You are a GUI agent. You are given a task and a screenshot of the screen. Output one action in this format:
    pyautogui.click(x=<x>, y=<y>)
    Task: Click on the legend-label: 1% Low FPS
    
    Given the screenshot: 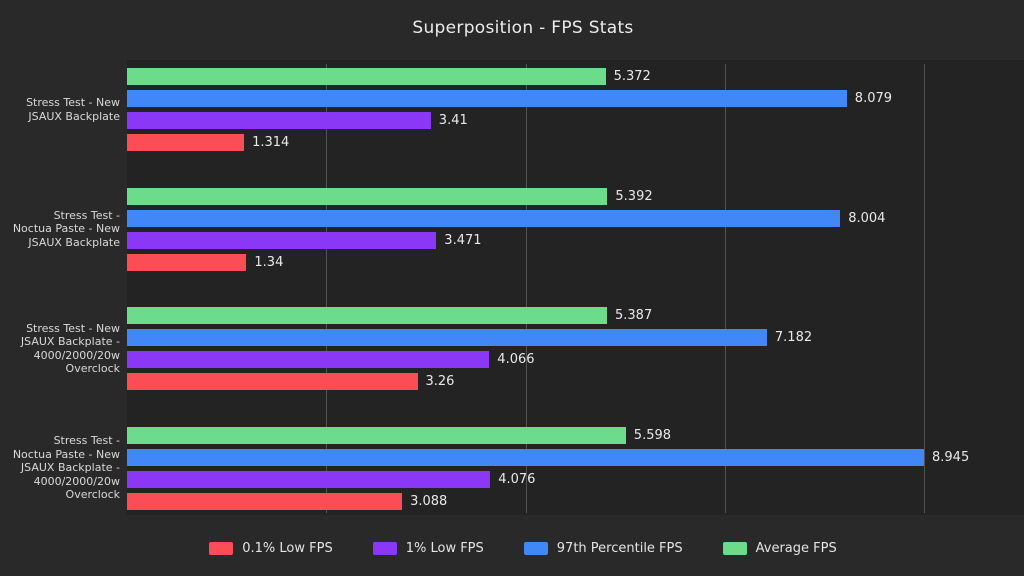 What is the action you would take?
    pyautogui.click(x=444, y=548)
    